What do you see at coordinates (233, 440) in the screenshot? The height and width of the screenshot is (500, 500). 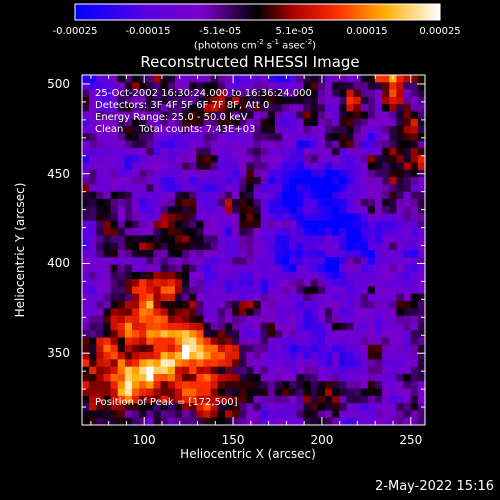 I see `x-tick-label: 150` at bounding box center [233, 440].